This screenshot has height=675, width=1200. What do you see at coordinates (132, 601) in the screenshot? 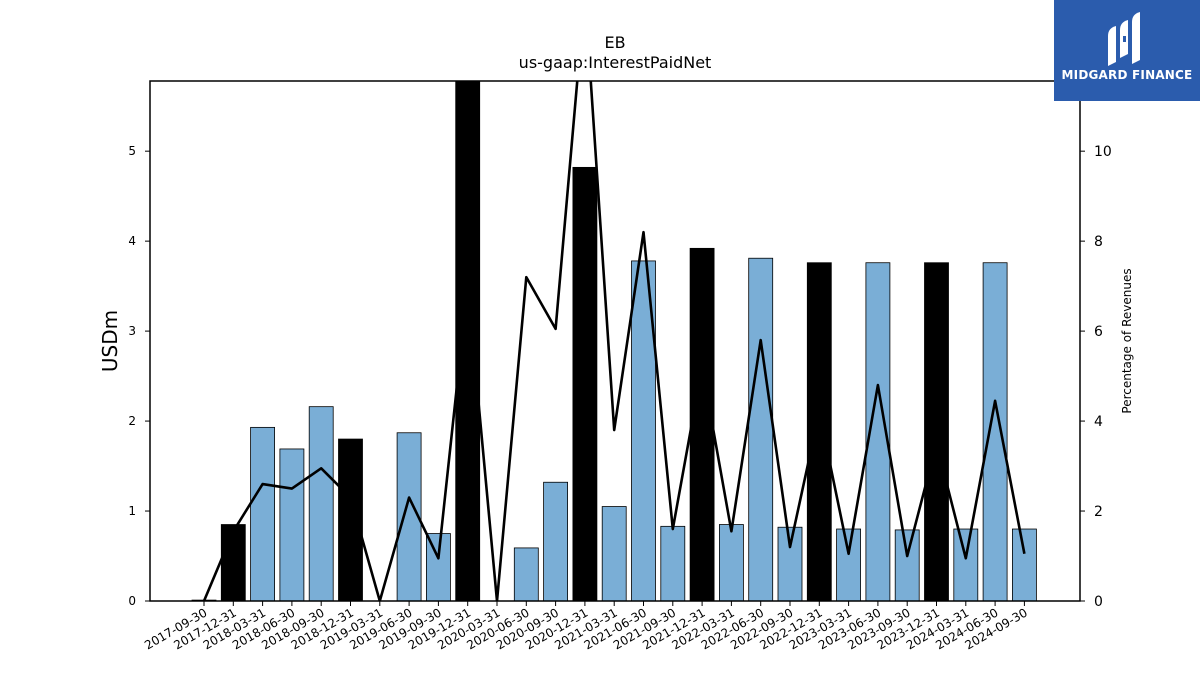
I see `y-tick-label-left-0: 0` at bounding box center [132, 601].